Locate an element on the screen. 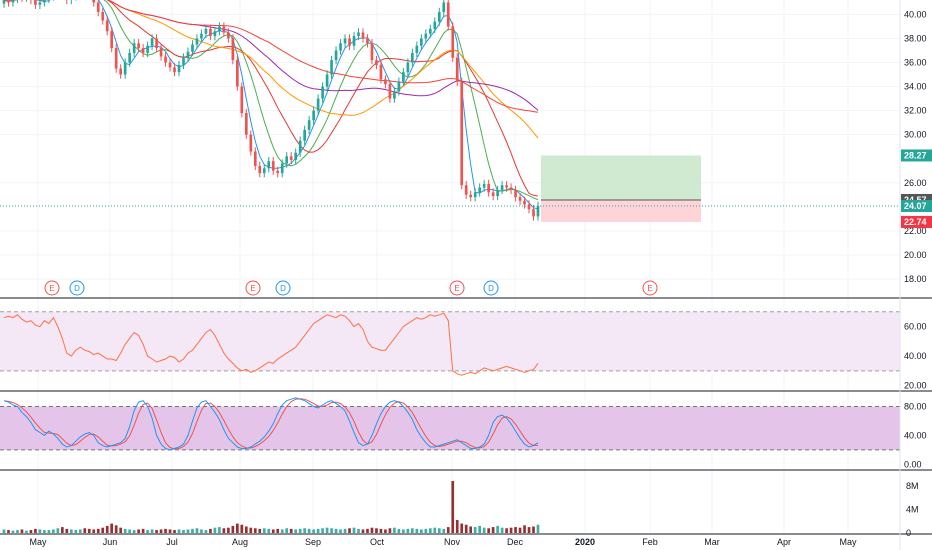  time-tick-label: Sep is located at coordinates (313, 542).